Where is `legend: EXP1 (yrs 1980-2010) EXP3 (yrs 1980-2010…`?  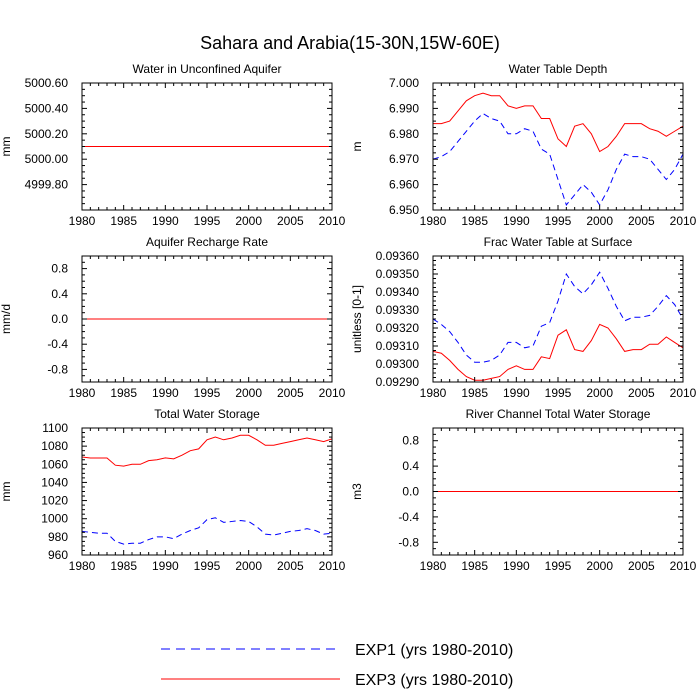
legend: EXP1 (yrs 1980-2010) EXP3 (yrs 1980-2010… is located at coordinates (337, 665).